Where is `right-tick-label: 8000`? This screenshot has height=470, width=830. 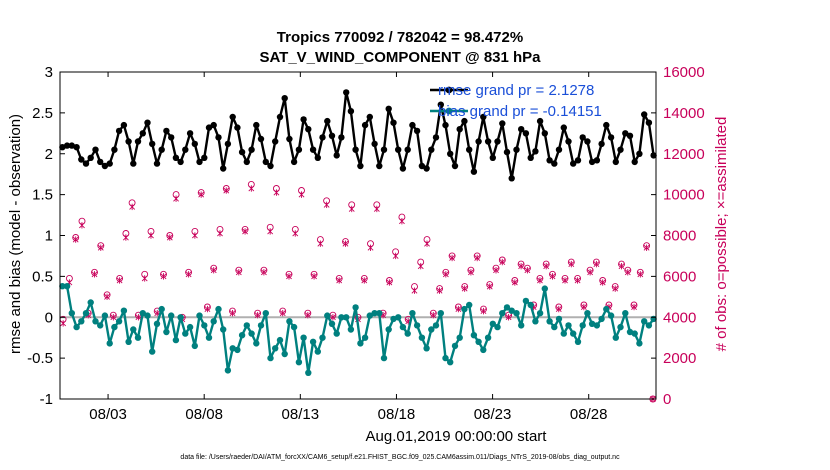 right-tick-label: 8000 is located at coordinates (679, 236).